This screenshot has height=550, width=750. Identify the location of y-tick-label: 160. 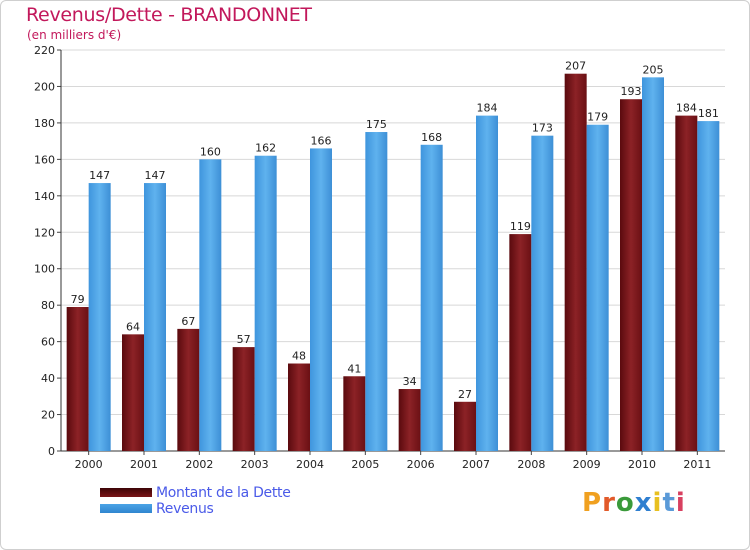
(44, 159).